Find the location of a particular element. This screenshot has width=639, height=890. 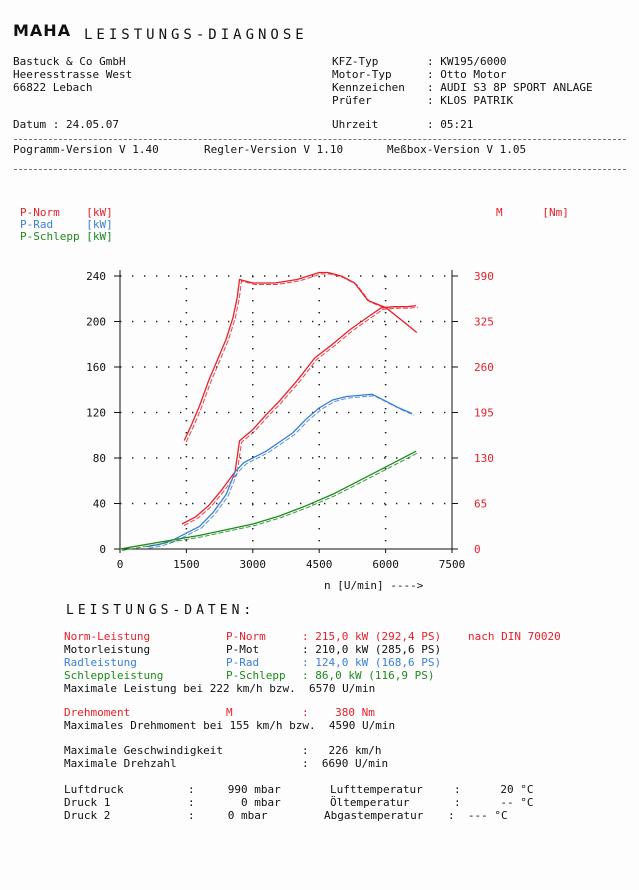

max-rpm-value: : 6690 U/min is located at coordinates (345, 763).